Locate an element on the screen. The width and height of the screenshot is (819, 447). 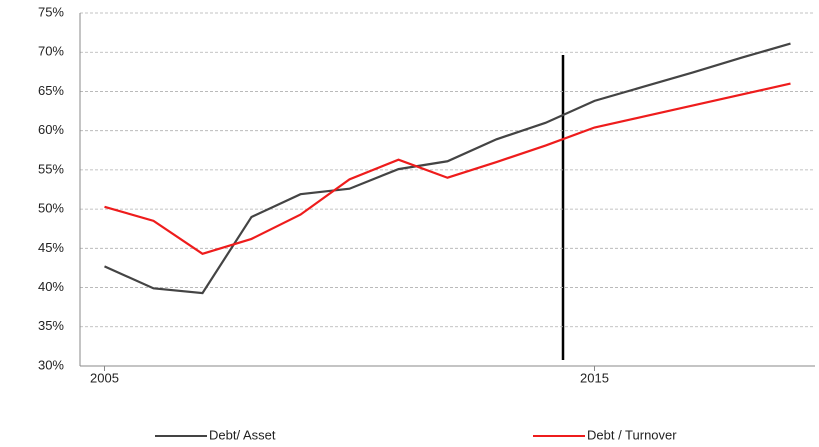
legend-label: Debt / Turnover is located at coordinates (632, 434).